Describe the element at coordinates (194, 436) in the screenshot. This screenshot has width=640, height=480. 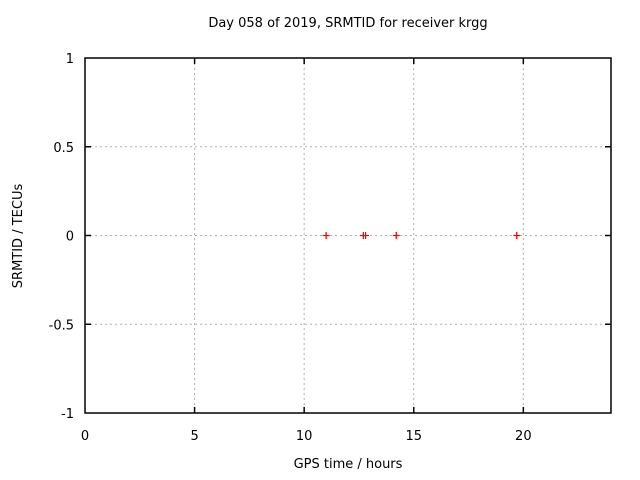
I see `x-tick-label: 5` at that location.